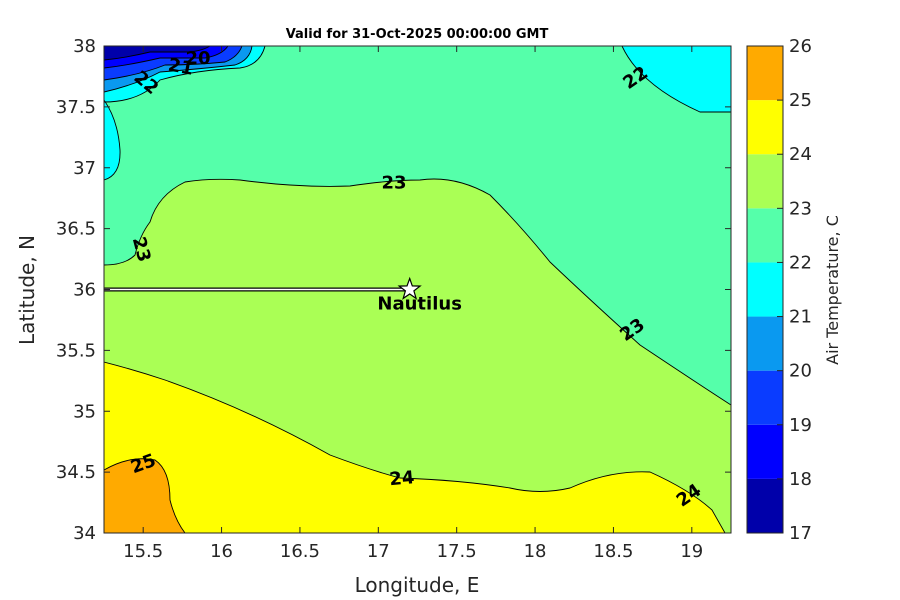  I want to click on contour-label-text: 23, so click(393, 182).